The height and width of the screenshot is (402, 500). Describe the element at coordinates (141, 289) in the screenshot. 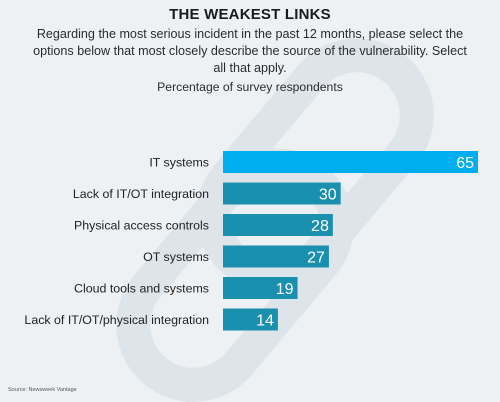

I see `category-label: Cloud tools and systems` at that location.